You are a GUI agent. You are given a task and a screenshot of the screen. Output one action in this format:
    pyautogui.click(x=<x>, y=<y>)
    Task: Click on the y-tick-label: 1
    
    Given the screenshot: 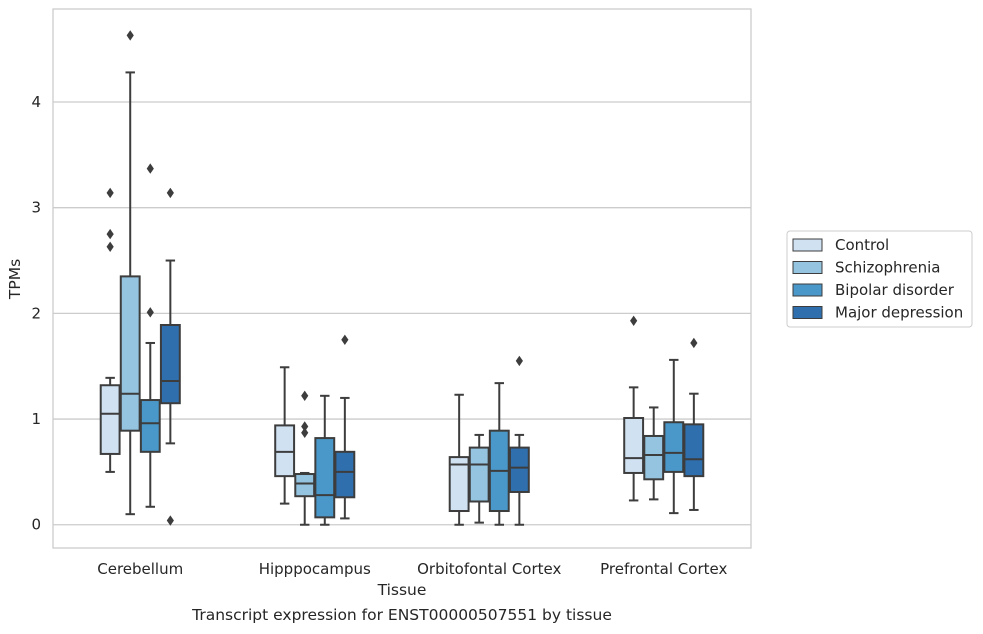 What is the action you would take?
    pyautogui.click(x=36, y=419)
    